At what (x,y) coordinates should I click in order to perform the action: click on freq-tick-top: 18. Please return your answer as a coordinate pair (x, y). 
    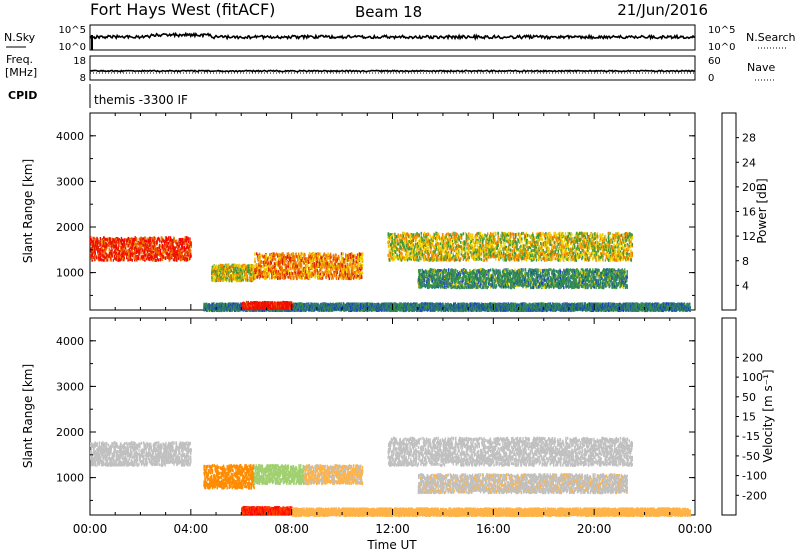
    Looking at the image, I should click on (79, 61).